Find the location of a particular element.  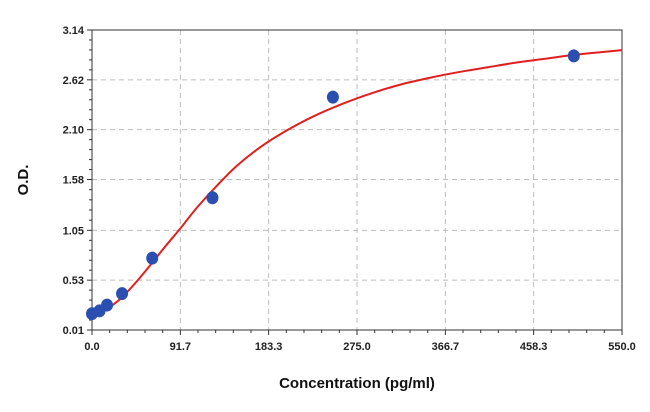

x-tick-label: 458.3 is located at coordinates (534, 347).